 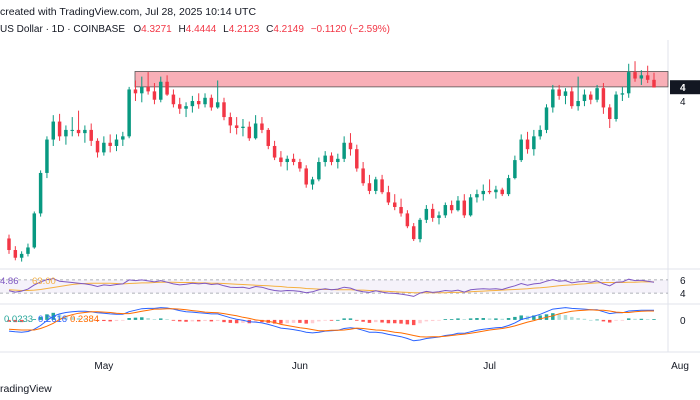 What do you see at coordinates (226, 29) in the screenshot?
I see `low-label: L` at bounding box center [226, 29].